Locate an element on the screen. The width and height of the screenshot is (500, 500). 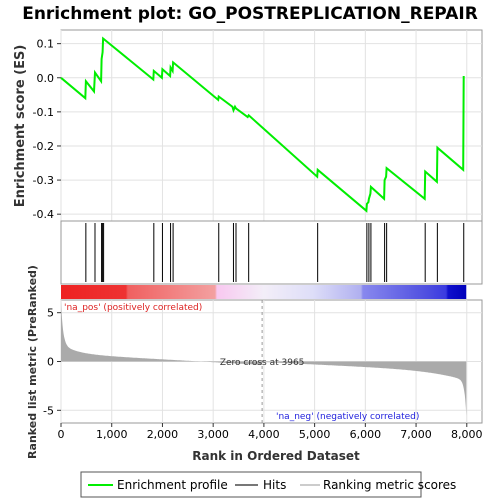
x-axis-label: Rank in Ordered Dataset is located at coordinates (276, 456).